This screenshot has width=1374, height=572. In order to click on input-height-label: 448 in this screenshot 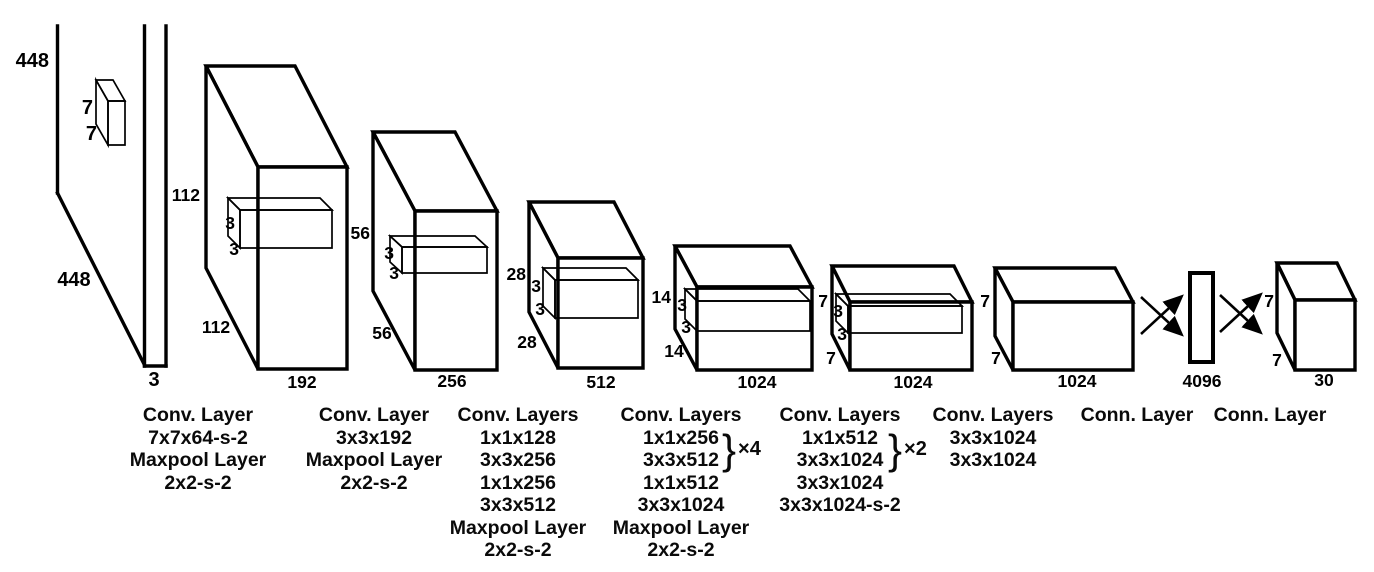, I will do `click(32, 61)`.